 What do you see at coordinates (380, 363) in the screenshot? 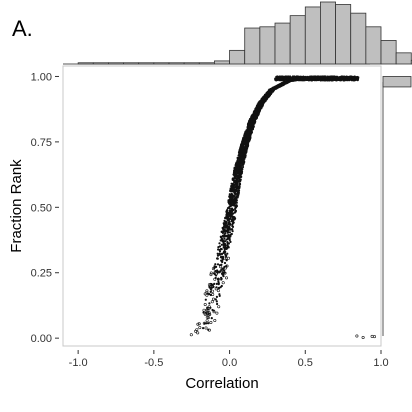
I see `x-tick-label: 1.0` at bounding box center [380, 363].